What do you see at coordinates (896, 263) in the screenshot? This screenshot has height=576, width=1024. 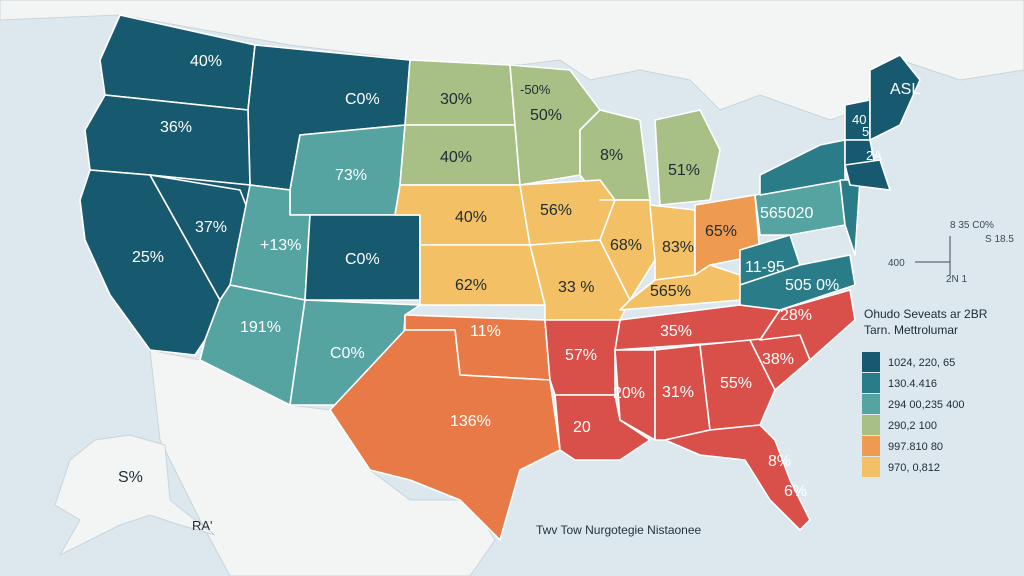 I see `side-note-3: 400` at bounding box center [896, 263].